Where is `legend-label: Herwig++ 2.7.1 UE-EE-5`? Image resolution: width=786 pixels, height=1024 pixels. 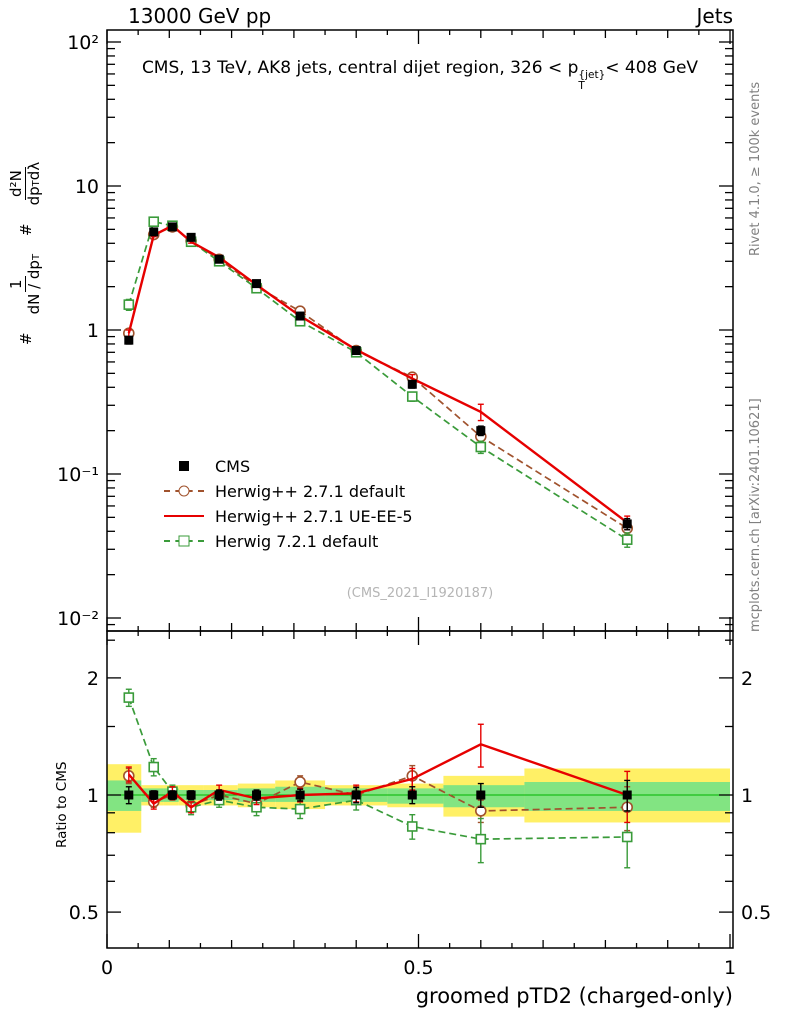
legend-label: Herwig++ 2.7.1 UE-EE-5 is located at coordinates (314, 516).